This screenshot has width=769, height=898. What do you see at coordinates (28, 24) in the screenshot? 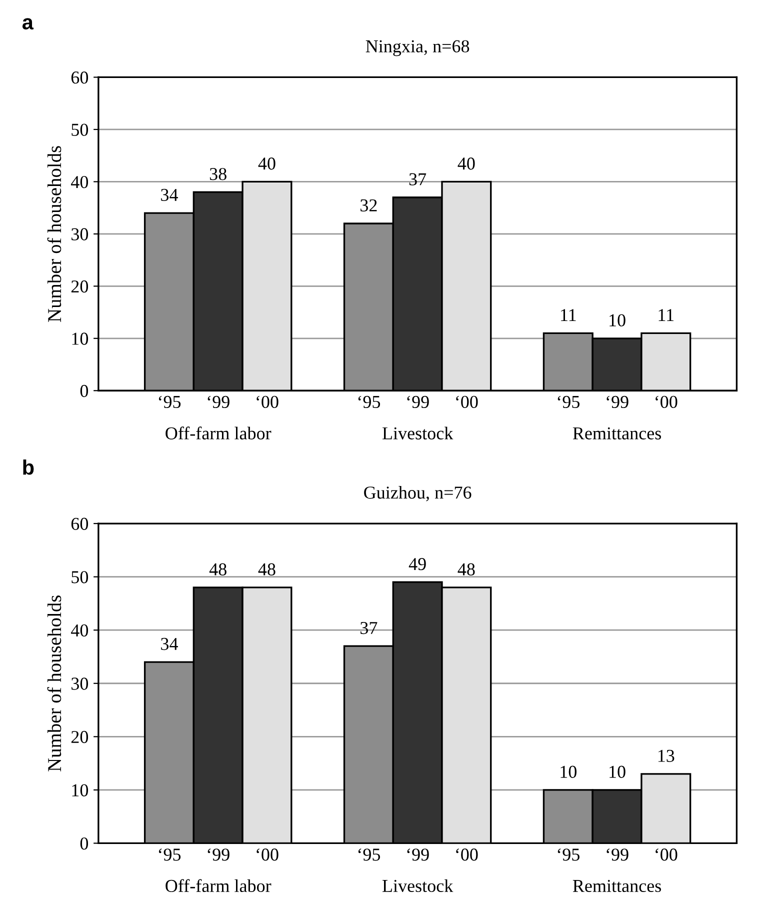
I see `text: a` at bounding box center [28, 24].